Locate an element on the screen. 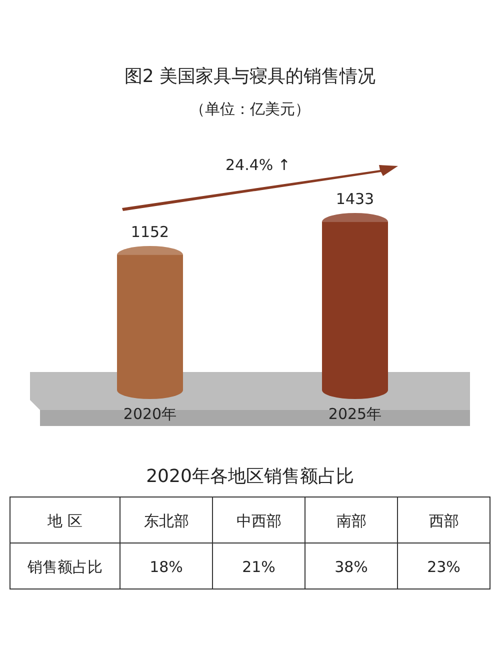 The image size is (500, 662). data-label: 18% is located at coordinates (166, 567).